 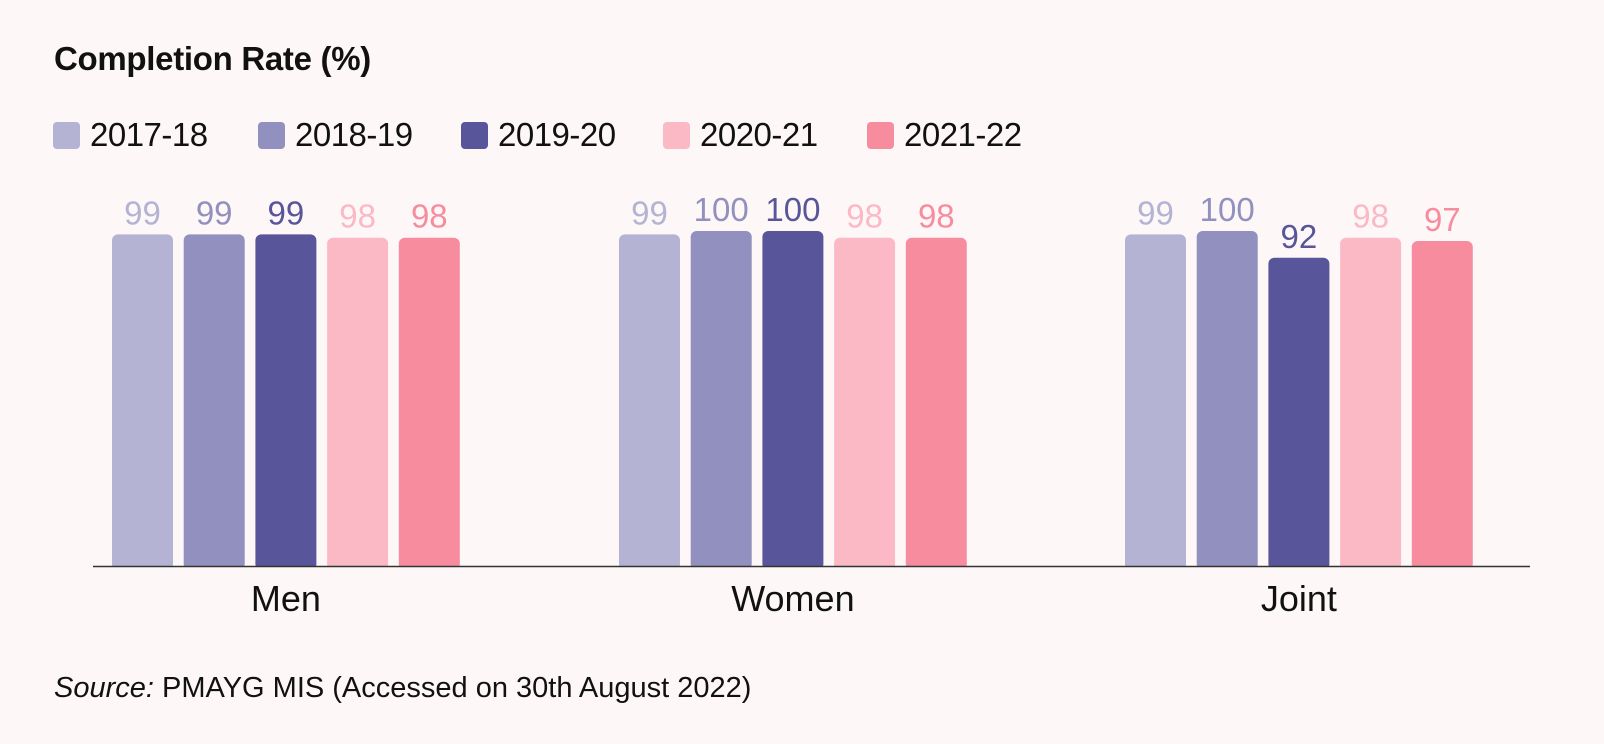 I want to click on legend-label: 2020-21, so click(x=759, y=134).